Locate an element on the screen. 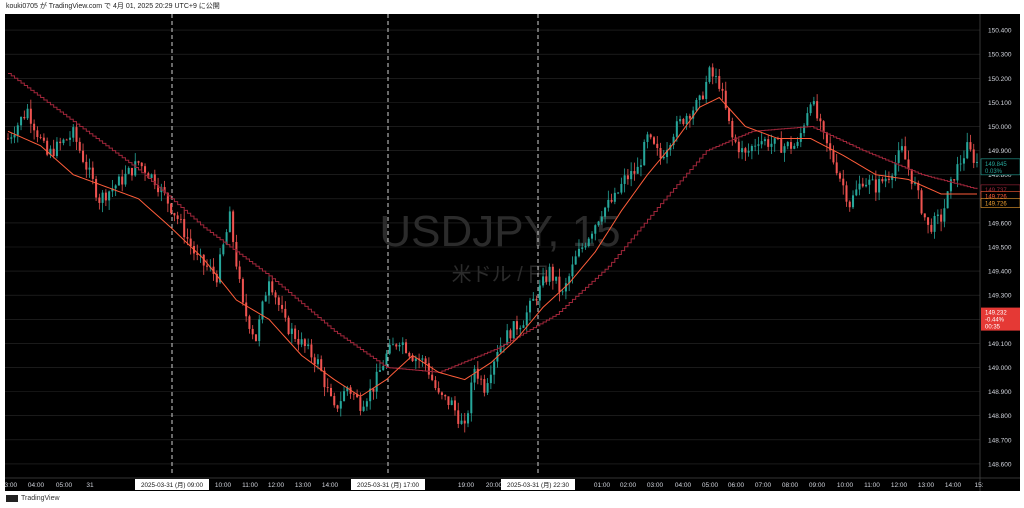 This screenshot has height=508, width=1024. session-date-box is located at coordinates (388, 484).